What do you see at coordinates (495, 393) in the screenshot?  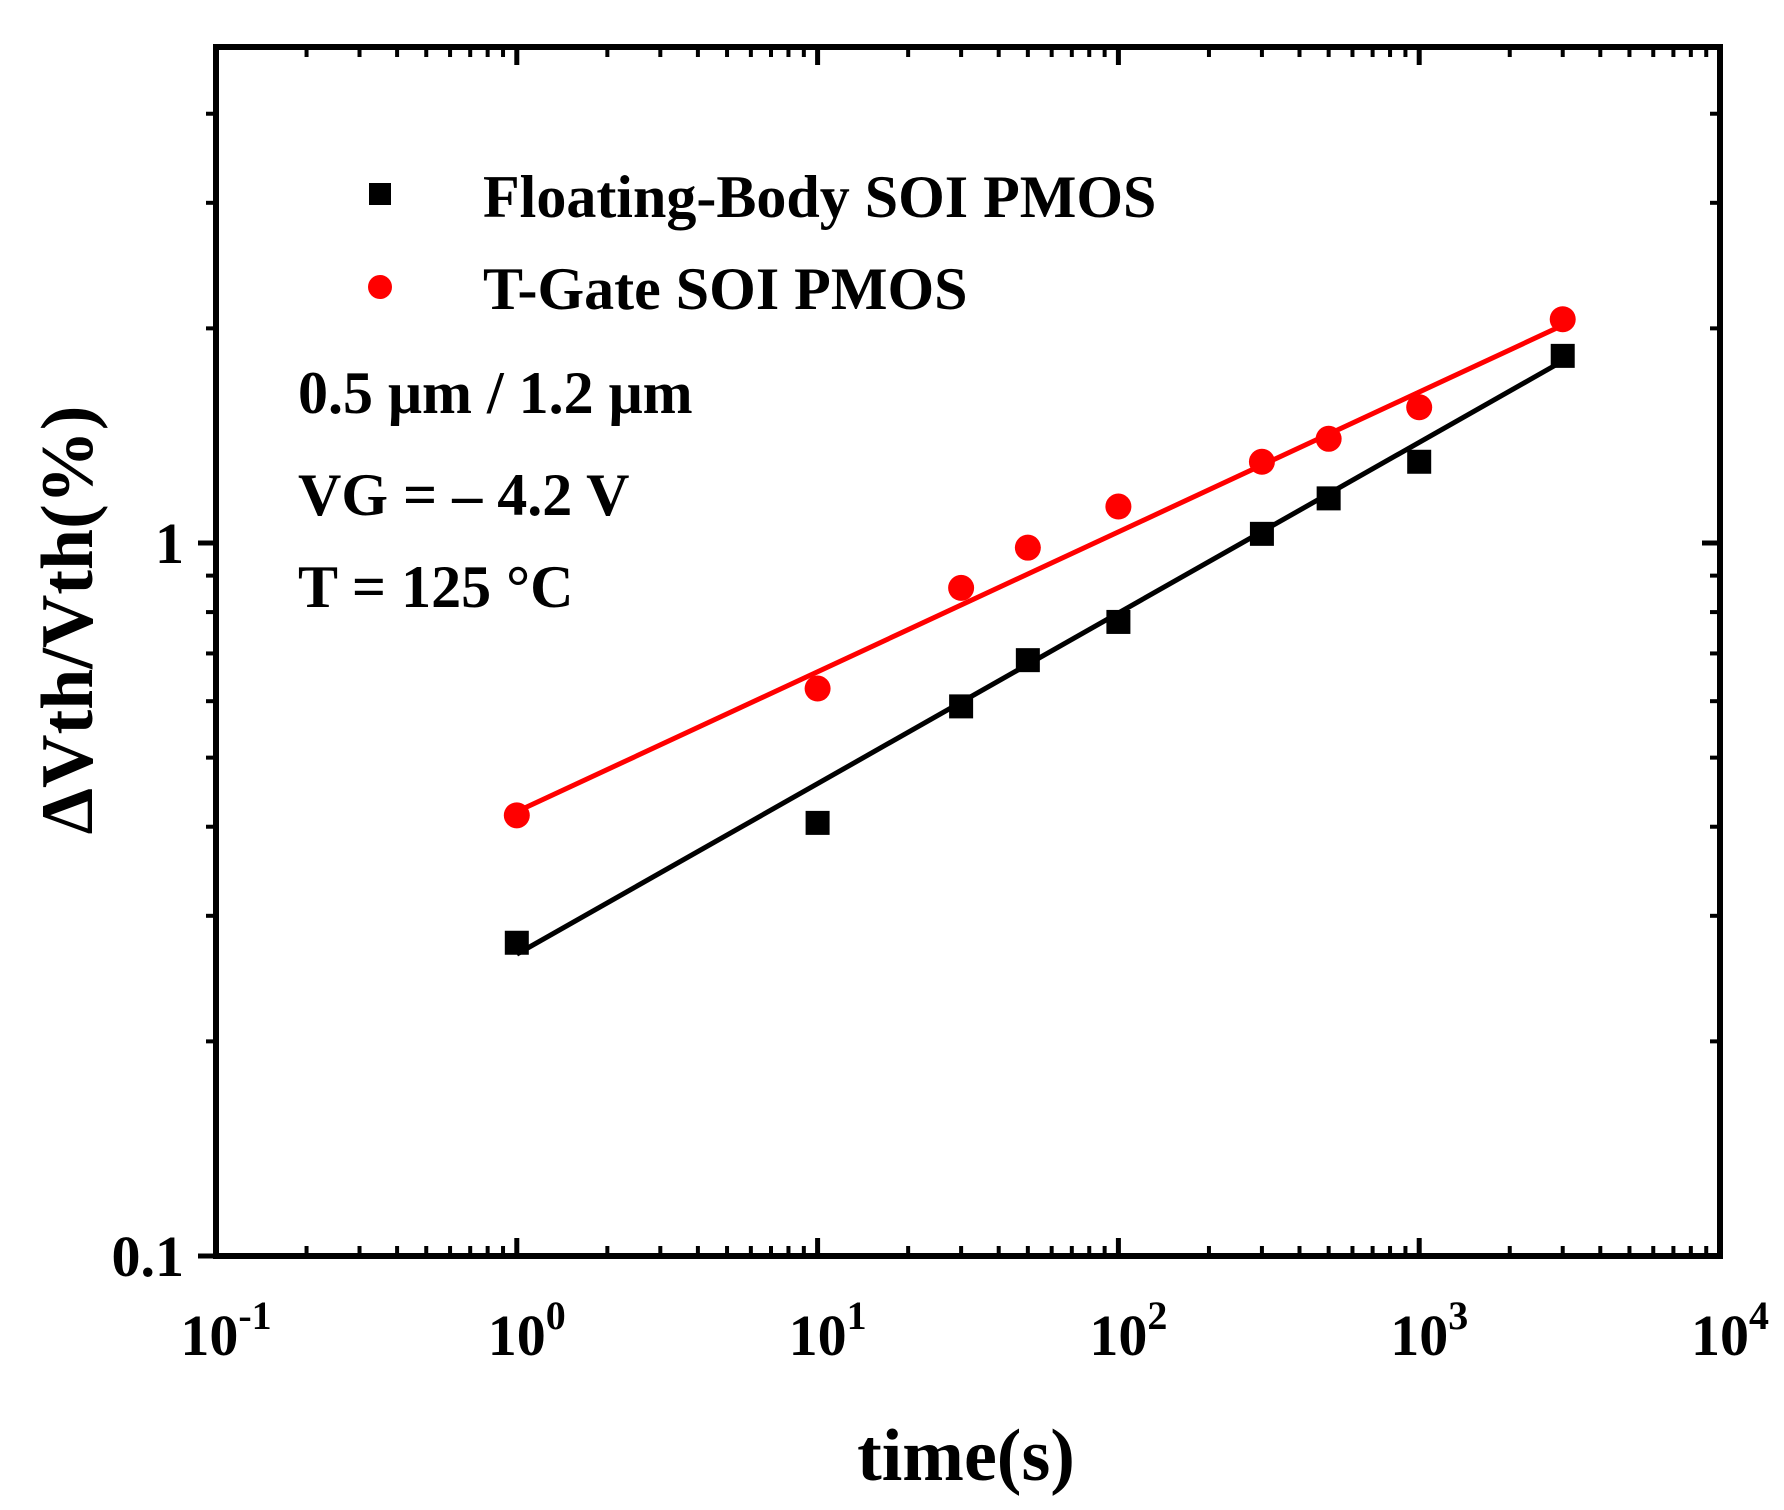 I see `annotation-dimensions: 0.5 μm / 1.2 μm` at bounding box center [495, 393].